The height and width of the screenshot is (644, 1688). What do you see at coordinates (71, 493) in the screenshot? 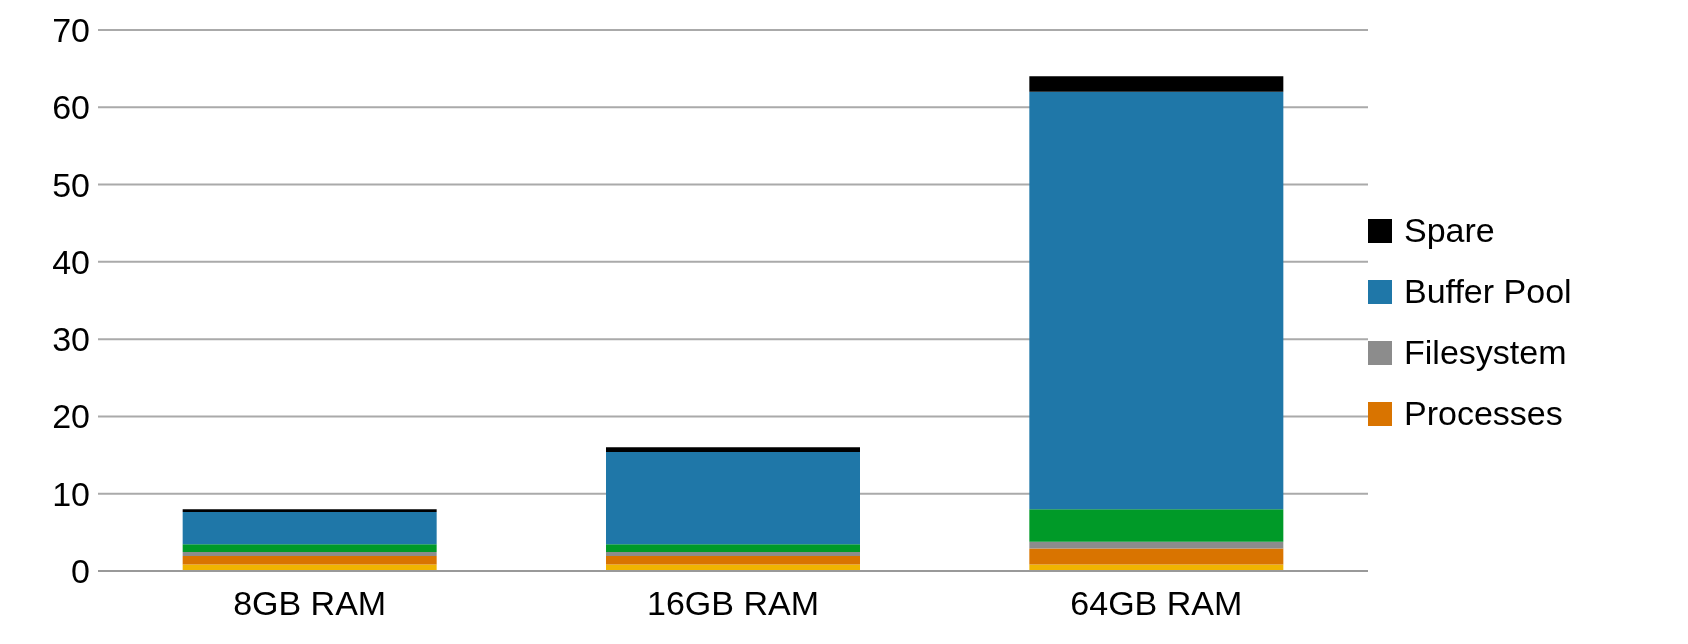
I see `y-tick-label: 10` at bounding box center [71, 493].